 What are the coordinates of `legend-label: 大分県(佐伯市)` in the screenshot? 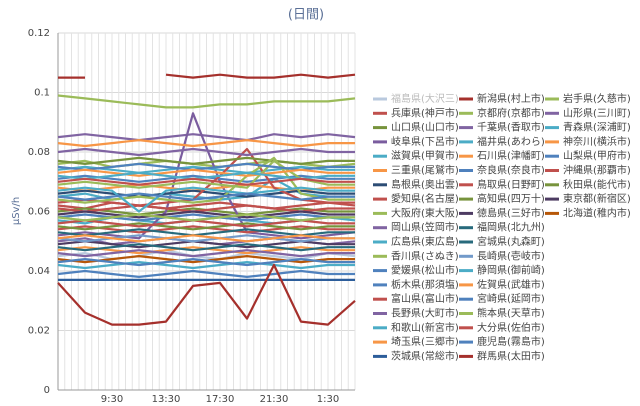 It's located at (511, 327).